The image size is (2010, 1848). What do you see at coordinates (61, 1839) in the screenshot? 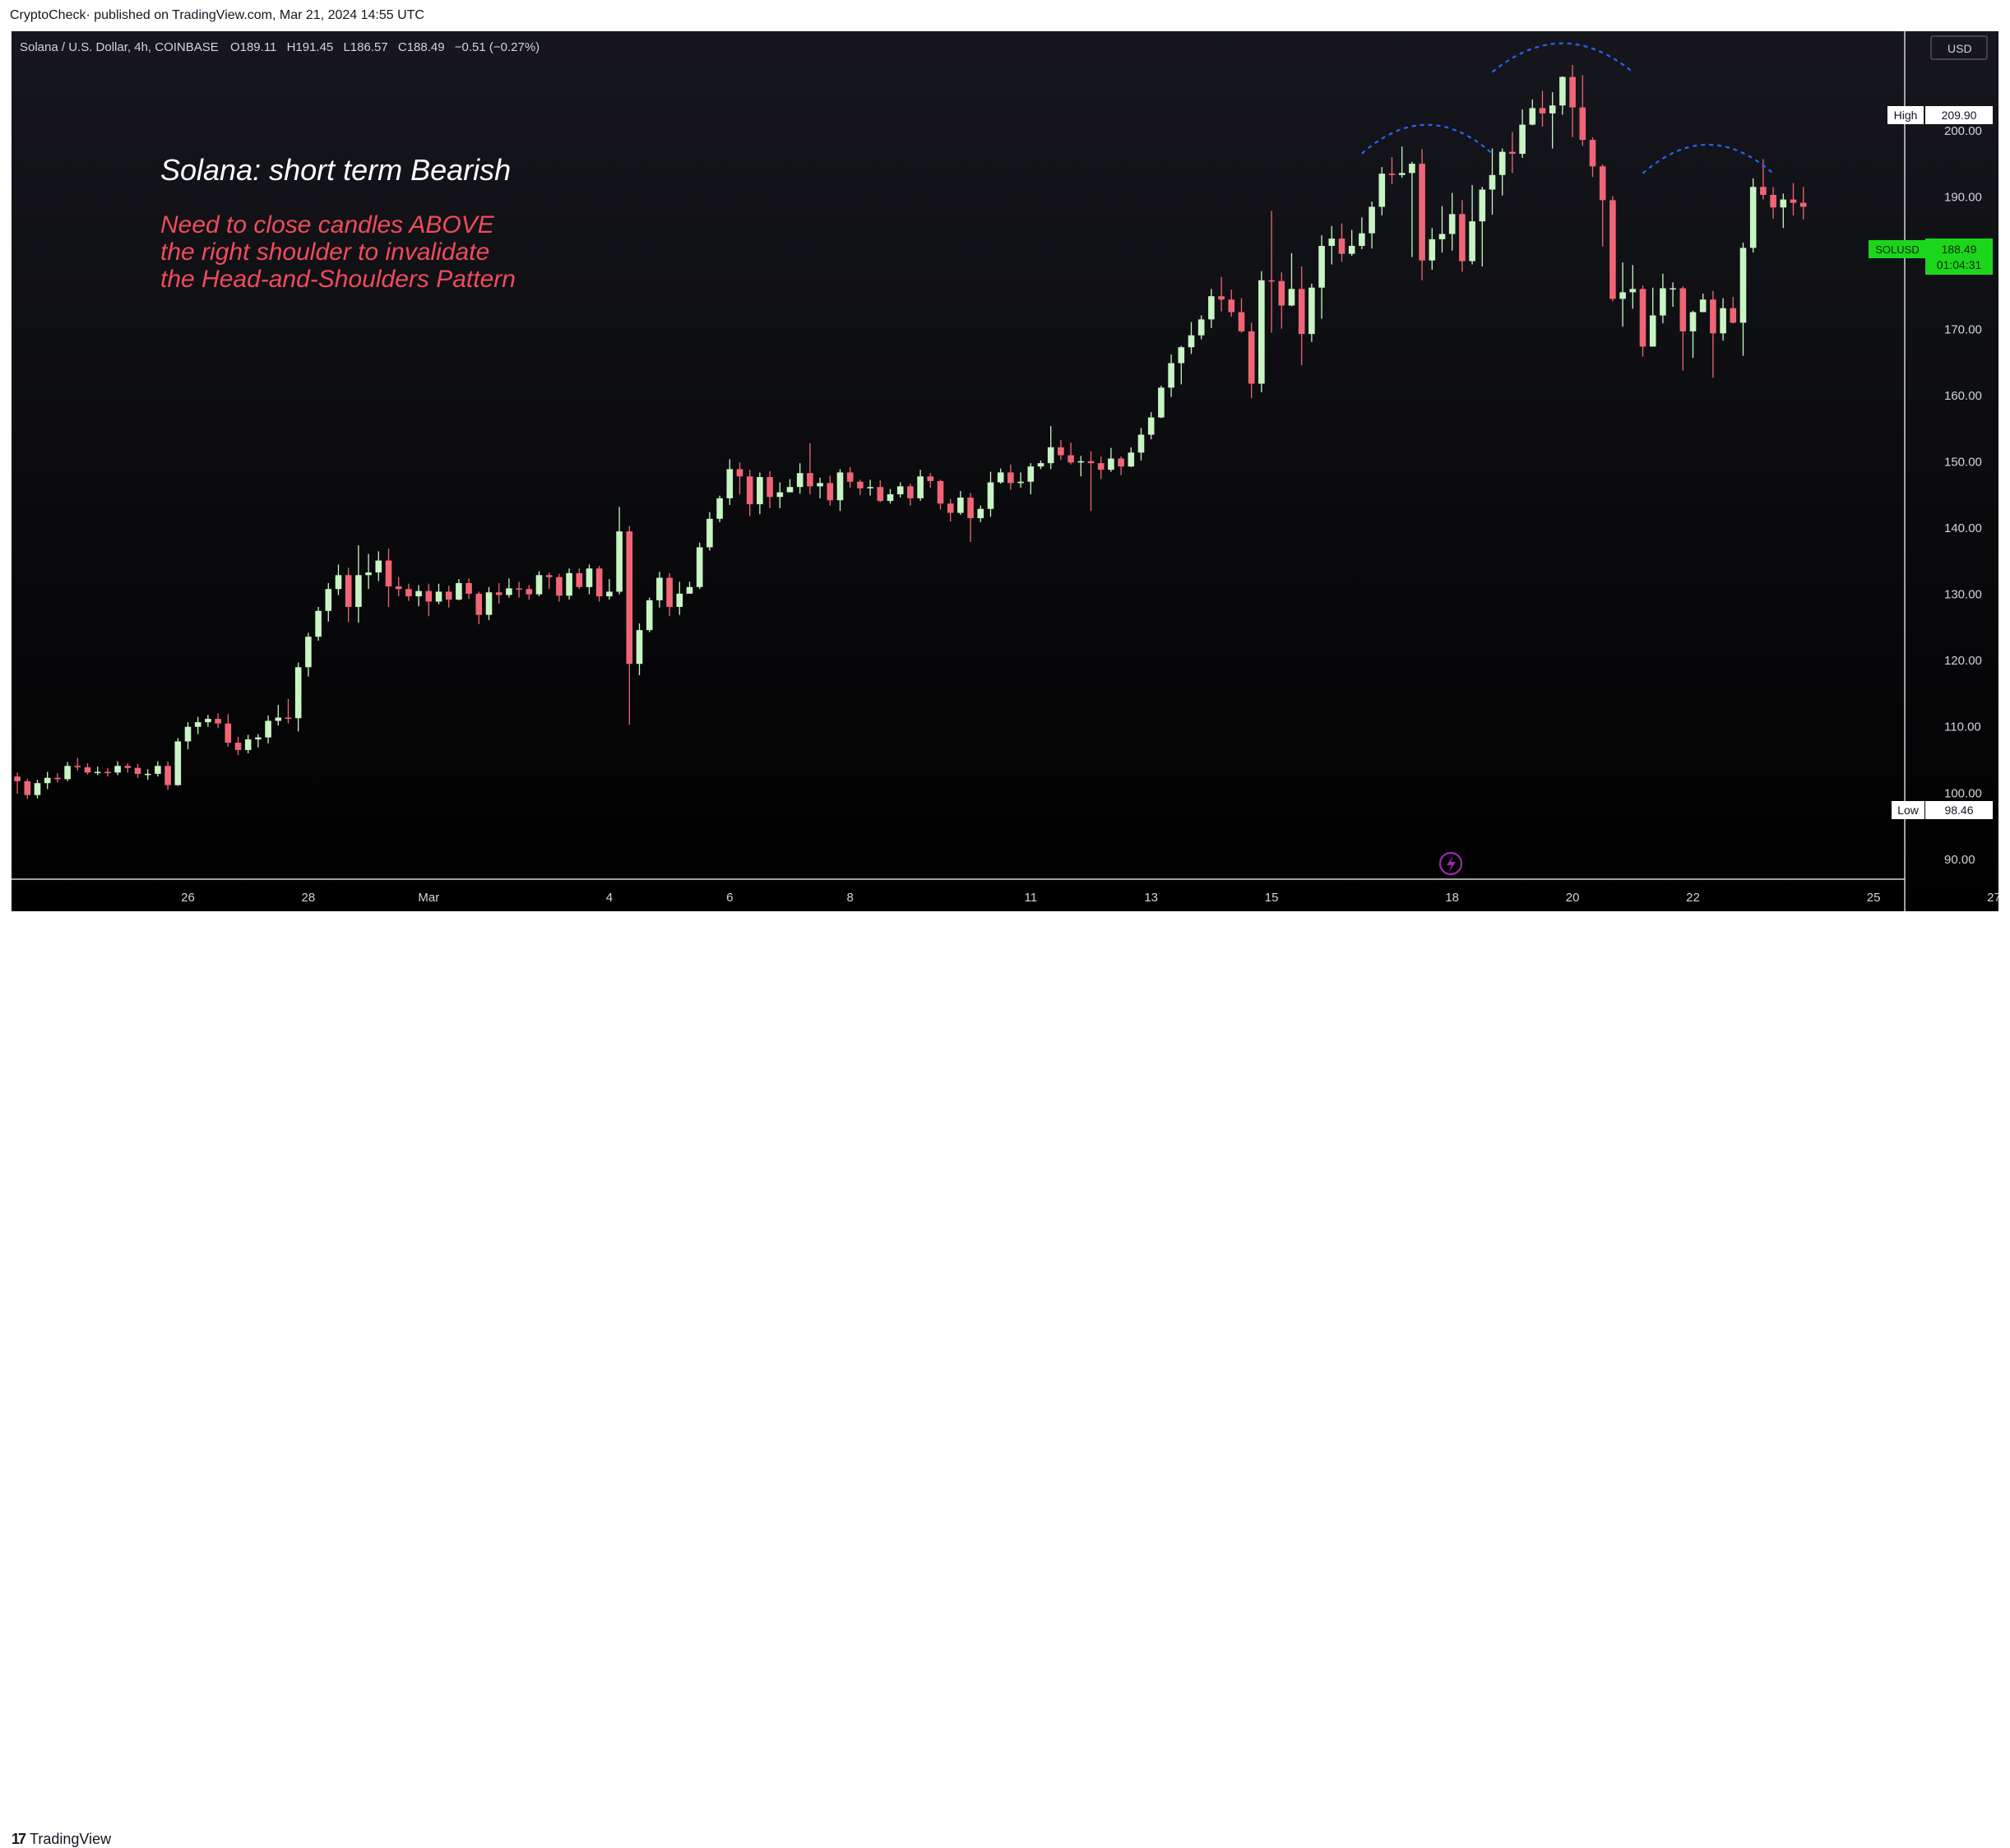
I see `tradingview-logo: 17 TradingView` at bounding box center [61, 1839].